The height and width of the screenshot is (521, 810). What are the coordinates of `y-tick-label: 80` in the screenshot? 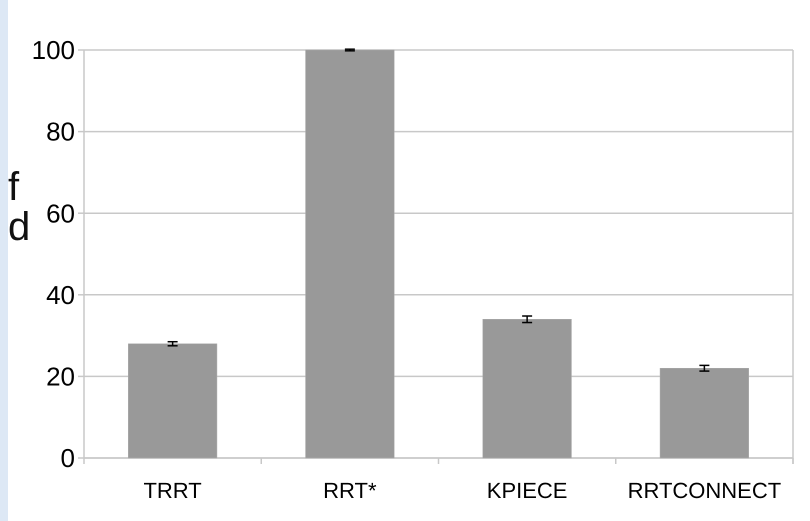 It's located at (60, 131).